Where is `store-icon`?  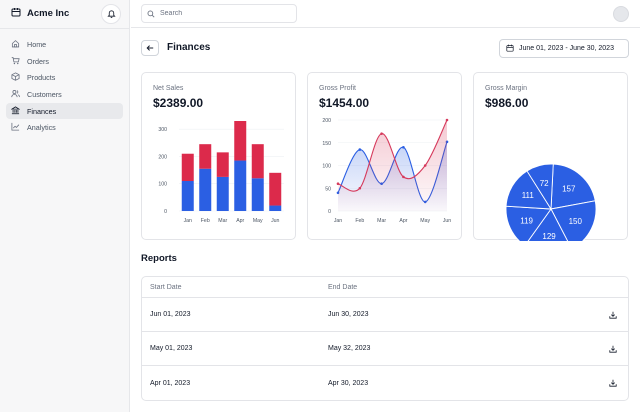
store-icon is located at coordinates (16, 13).